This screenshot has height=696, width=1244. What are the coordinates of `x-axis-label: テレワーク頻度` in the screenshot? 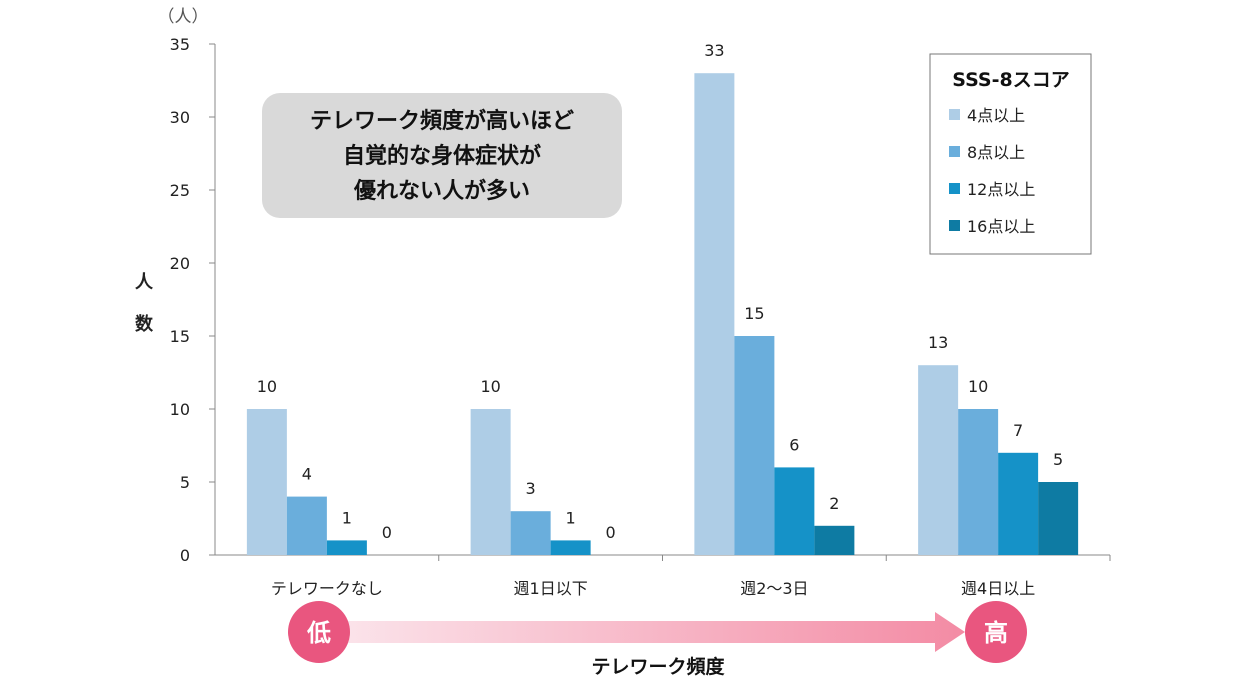 It's located at (658, 666).